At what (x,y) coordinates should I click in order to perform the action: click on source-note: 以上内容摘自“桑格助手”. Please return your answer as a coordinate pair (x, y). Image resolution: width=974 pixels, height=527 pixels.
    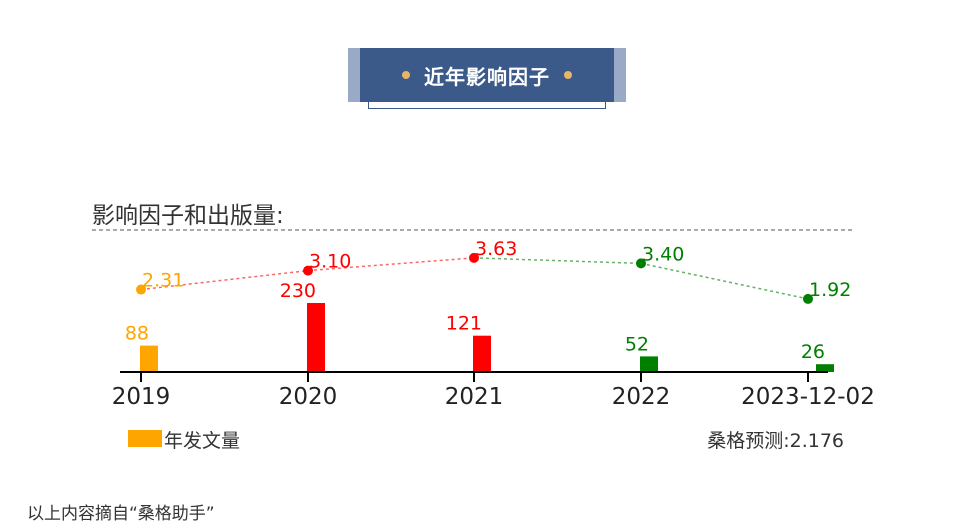
    Looking at the image, I should click on (121, 514).